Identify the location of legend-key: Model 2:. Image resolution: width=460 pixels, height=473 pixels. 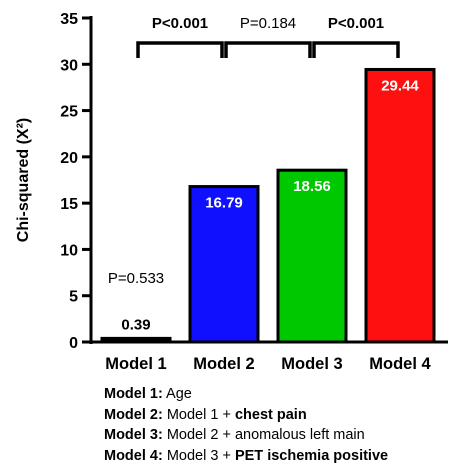
(133, 414).